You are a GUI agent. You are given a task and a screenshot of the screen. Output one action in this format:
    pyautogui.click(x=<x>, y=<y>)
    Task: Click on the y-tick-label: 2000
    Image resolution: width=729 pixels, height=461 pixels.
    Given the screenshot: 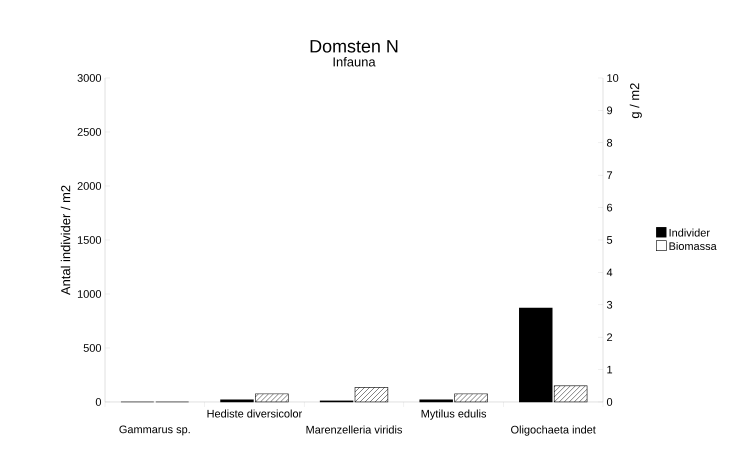 What is the action you would take?
    pyautogui.click(x=90, y=186)
    